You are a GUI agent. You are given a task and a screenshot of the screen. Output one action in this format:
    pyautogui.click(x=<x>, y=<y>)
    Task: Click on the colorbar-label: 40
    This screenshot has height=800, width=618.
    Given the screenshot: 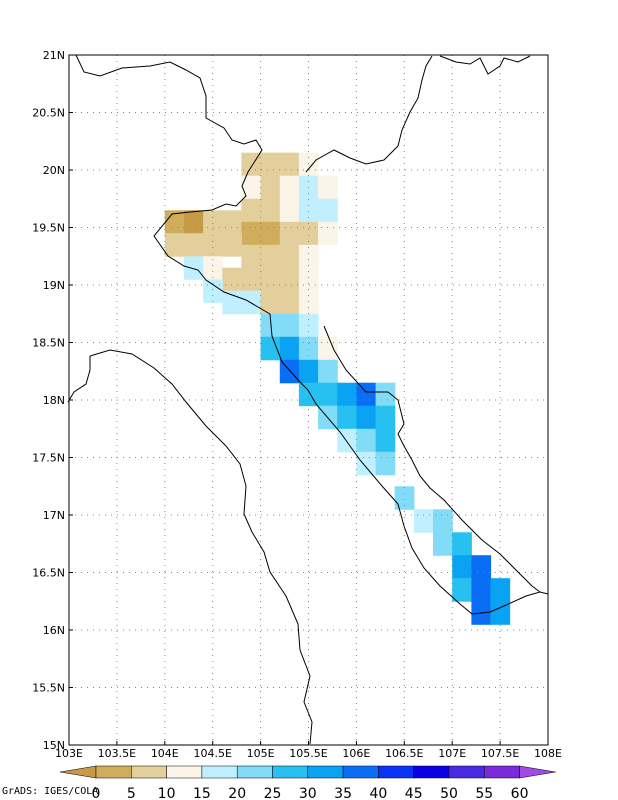 What is the action you would take?
    pyautogui.click(x=378, y=793)
    